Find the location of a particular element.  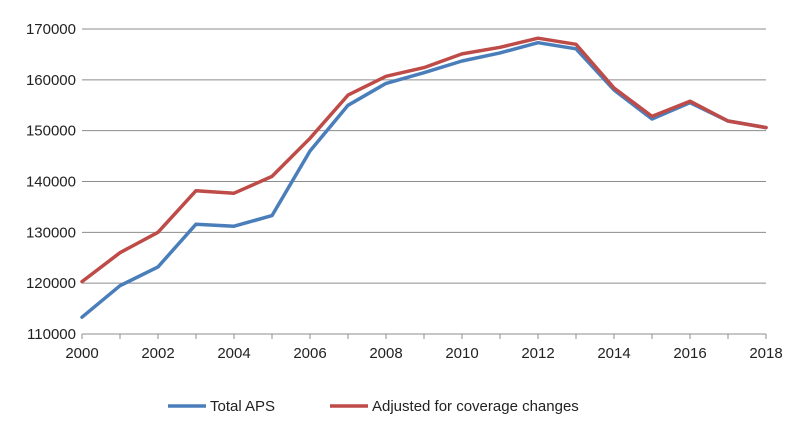

x-axis is located at coordinates (424, 336).